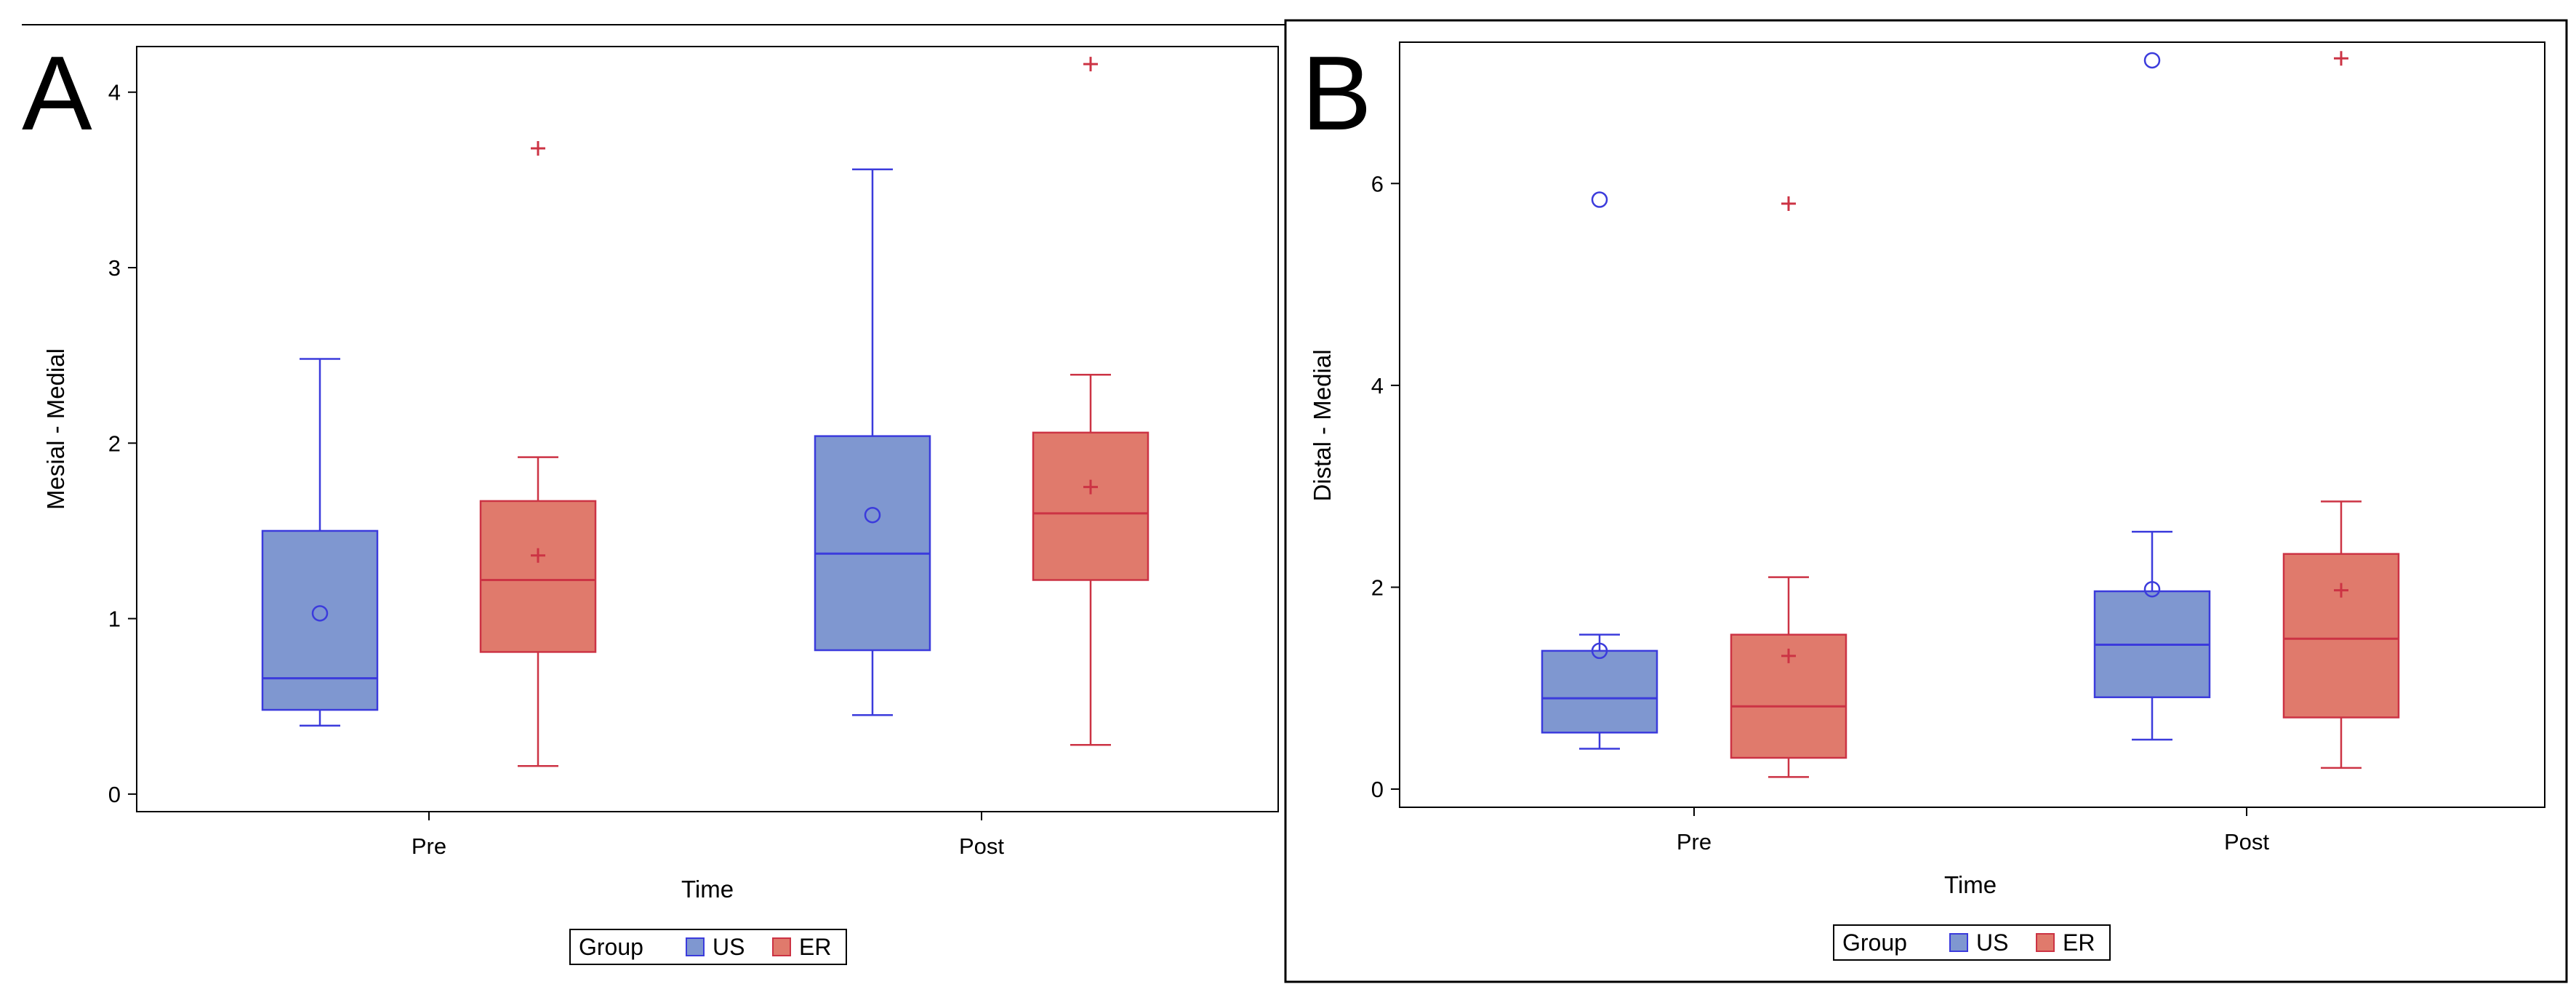 The width and height of the screenshot is (2576, 1000). What do you see at coordinates (982, 846) in the screenshot?
I see `panel-a-x-tick-label: Post` at bounding box center [982, 846].